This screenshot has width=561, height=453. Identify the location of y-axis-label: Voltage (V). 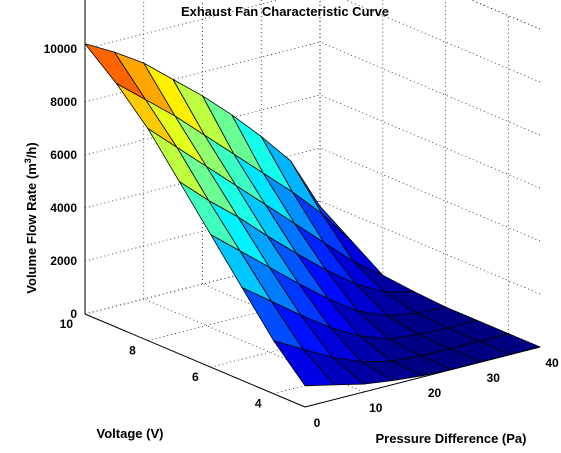
(130, 433).